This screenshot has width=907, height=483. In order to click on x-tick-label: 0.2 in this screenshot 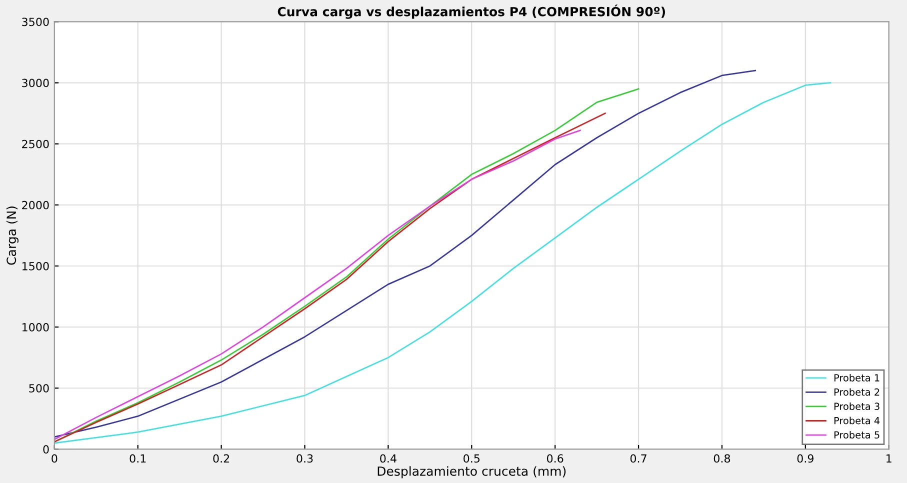, I will do `click(221, 458)`.